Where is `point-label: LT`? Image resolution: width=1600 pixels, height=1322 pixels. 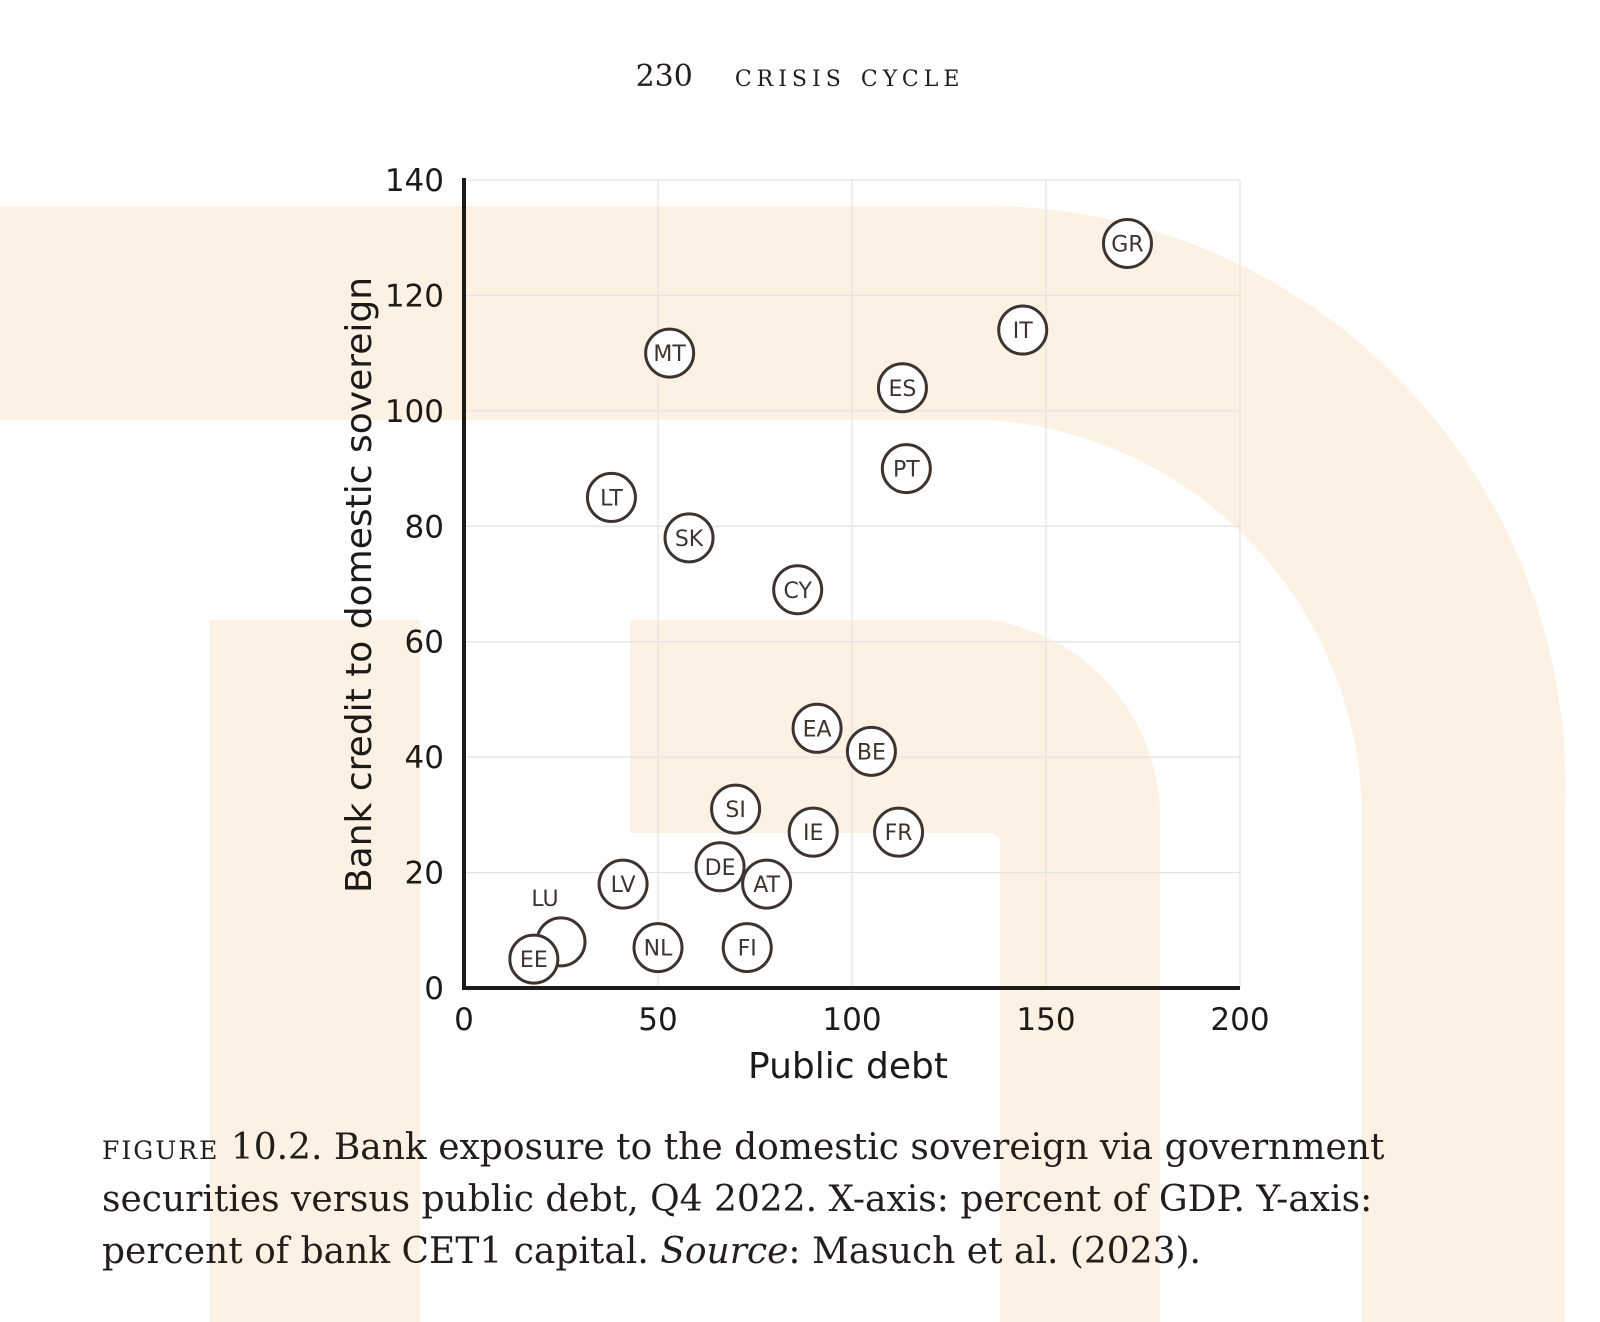 point-label: LT is located at coordinates (611, 498).